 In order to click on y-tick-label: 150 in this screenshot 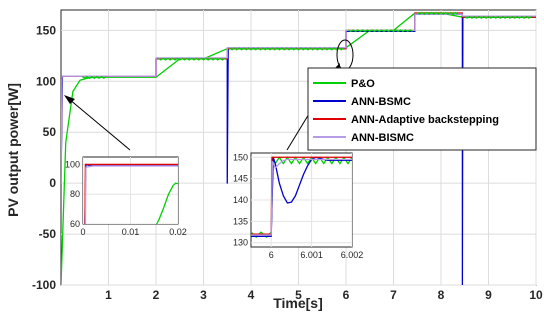, I will do `click(46, 30)`.